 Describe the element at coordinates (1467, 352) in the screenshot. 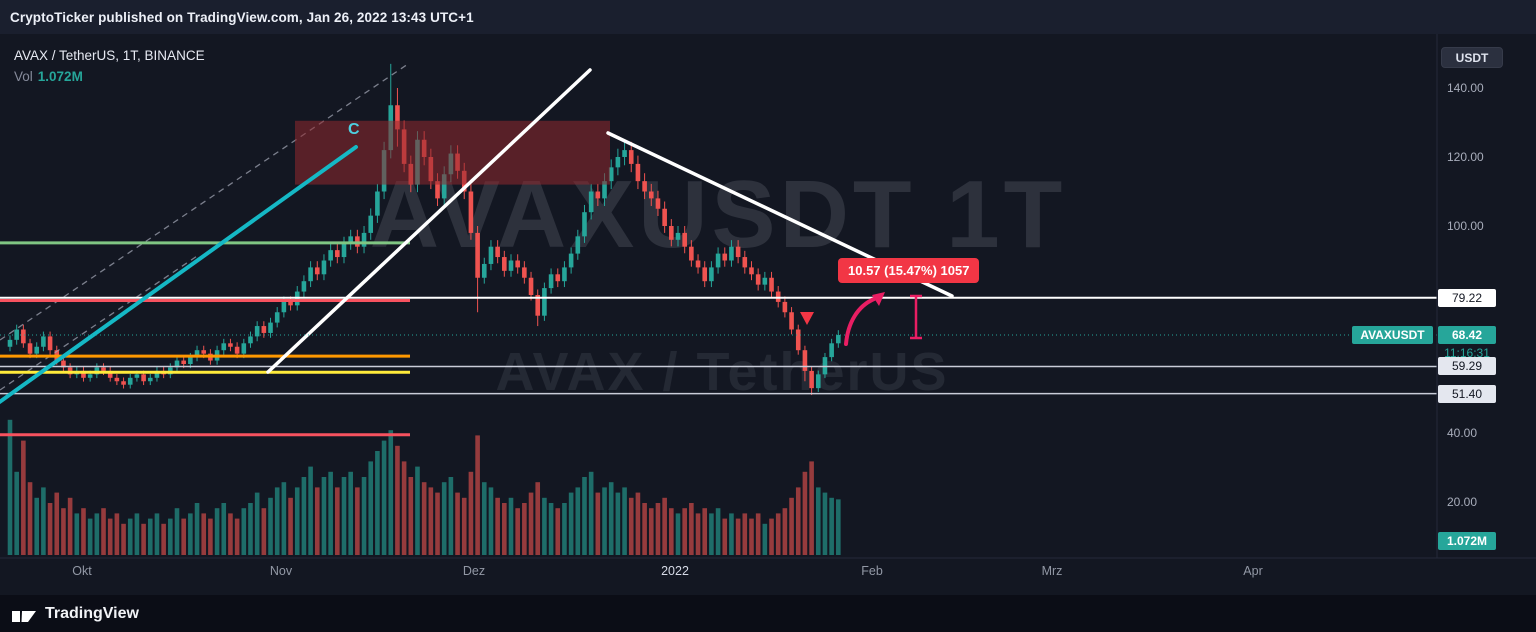

I see `bar-countdown: 11:16:31` at that location.